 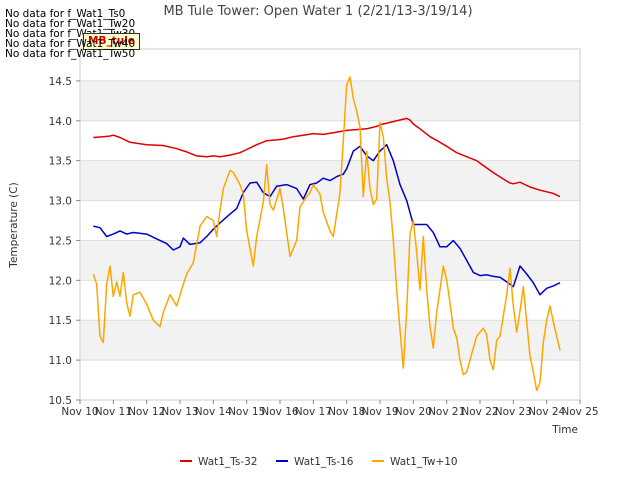 I want to click on x-tick-label: Nov 25, so click(x=579, y=412).